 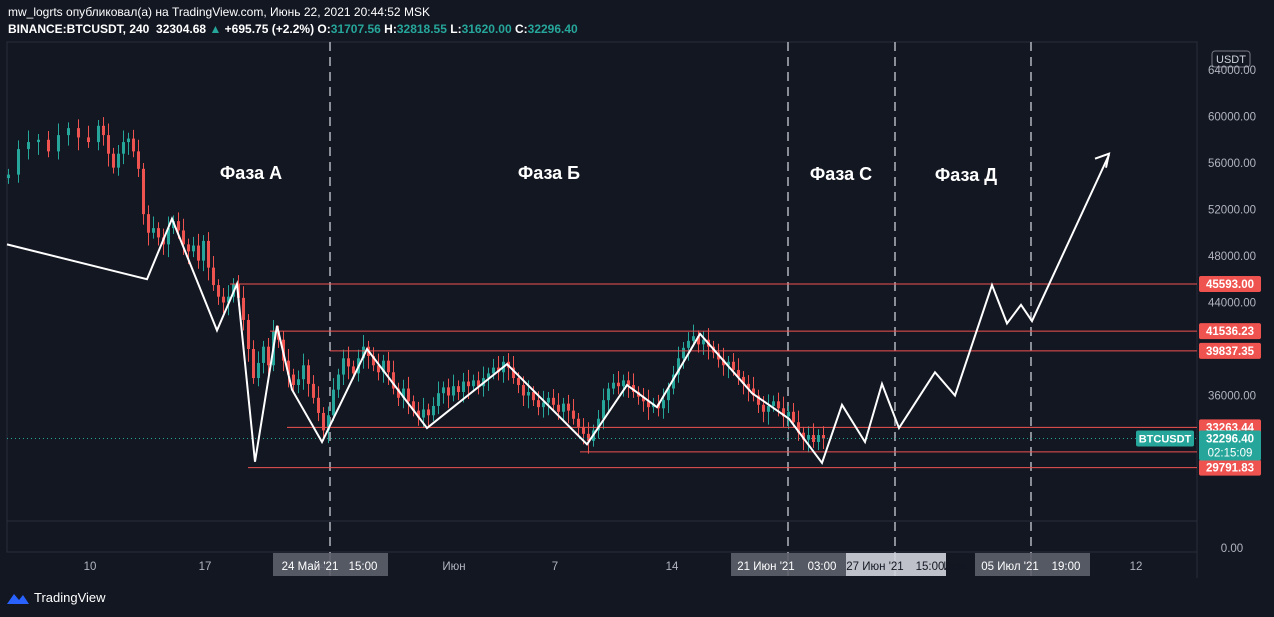 What do you see at coordinates (1230, 469) in the screenshot?
I see `level-price-label: 29791.83` at bounding box center [1230, 469].